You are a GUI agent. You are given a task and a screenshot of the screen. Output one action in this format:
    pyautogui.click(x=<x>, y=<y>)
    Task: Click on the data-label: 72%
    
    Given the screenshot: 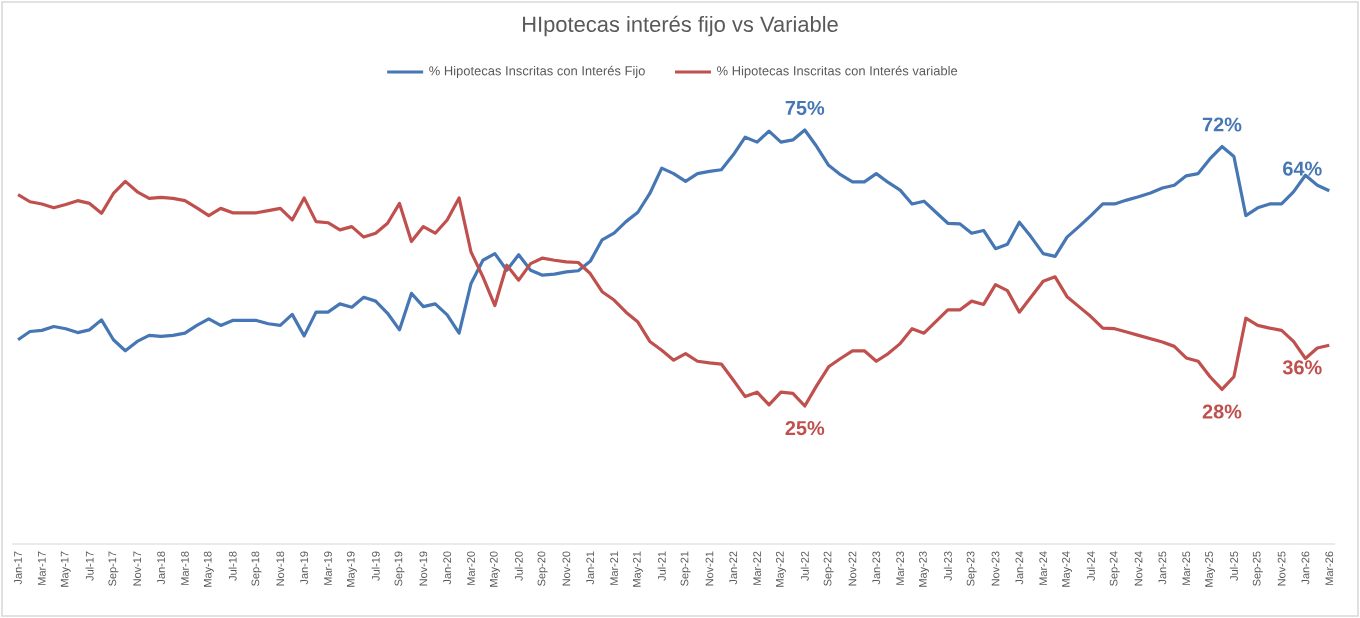 What is the action you would take?
    pyautogui.click(x=1222, y=124)
    